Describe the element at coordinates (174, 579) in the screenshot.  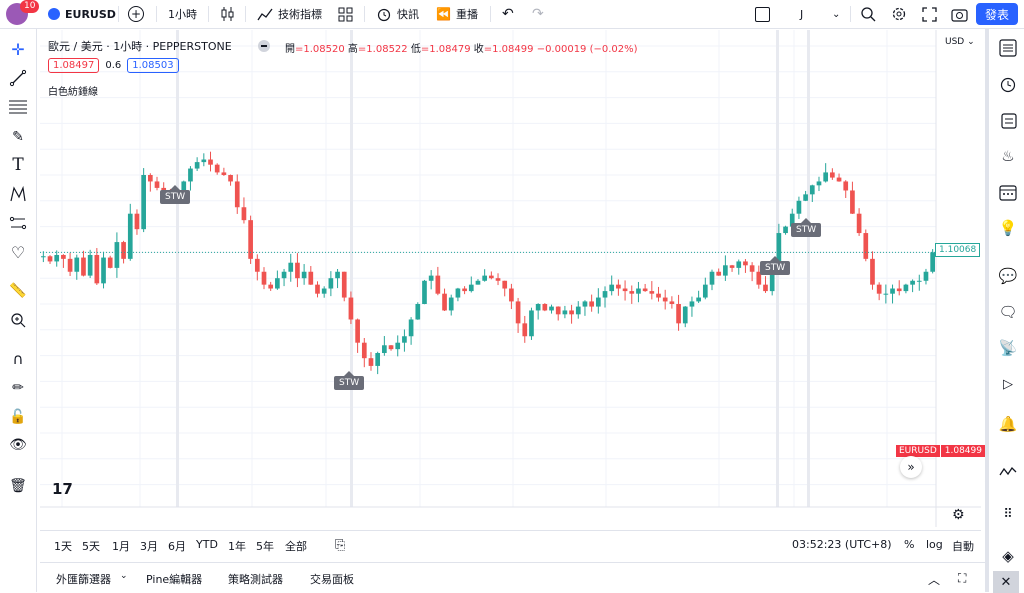
I see `tab-pine-editor: Pine編輯器` at that location.